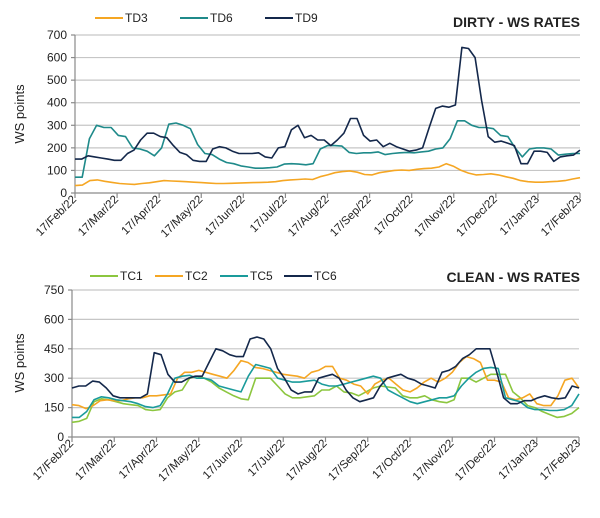  What do you see at coordinates (57, 114) in the screenshot?
I see `y-tick-labels: 0 100 200 300 400 500 600 700` at bounding box center [57, 114].